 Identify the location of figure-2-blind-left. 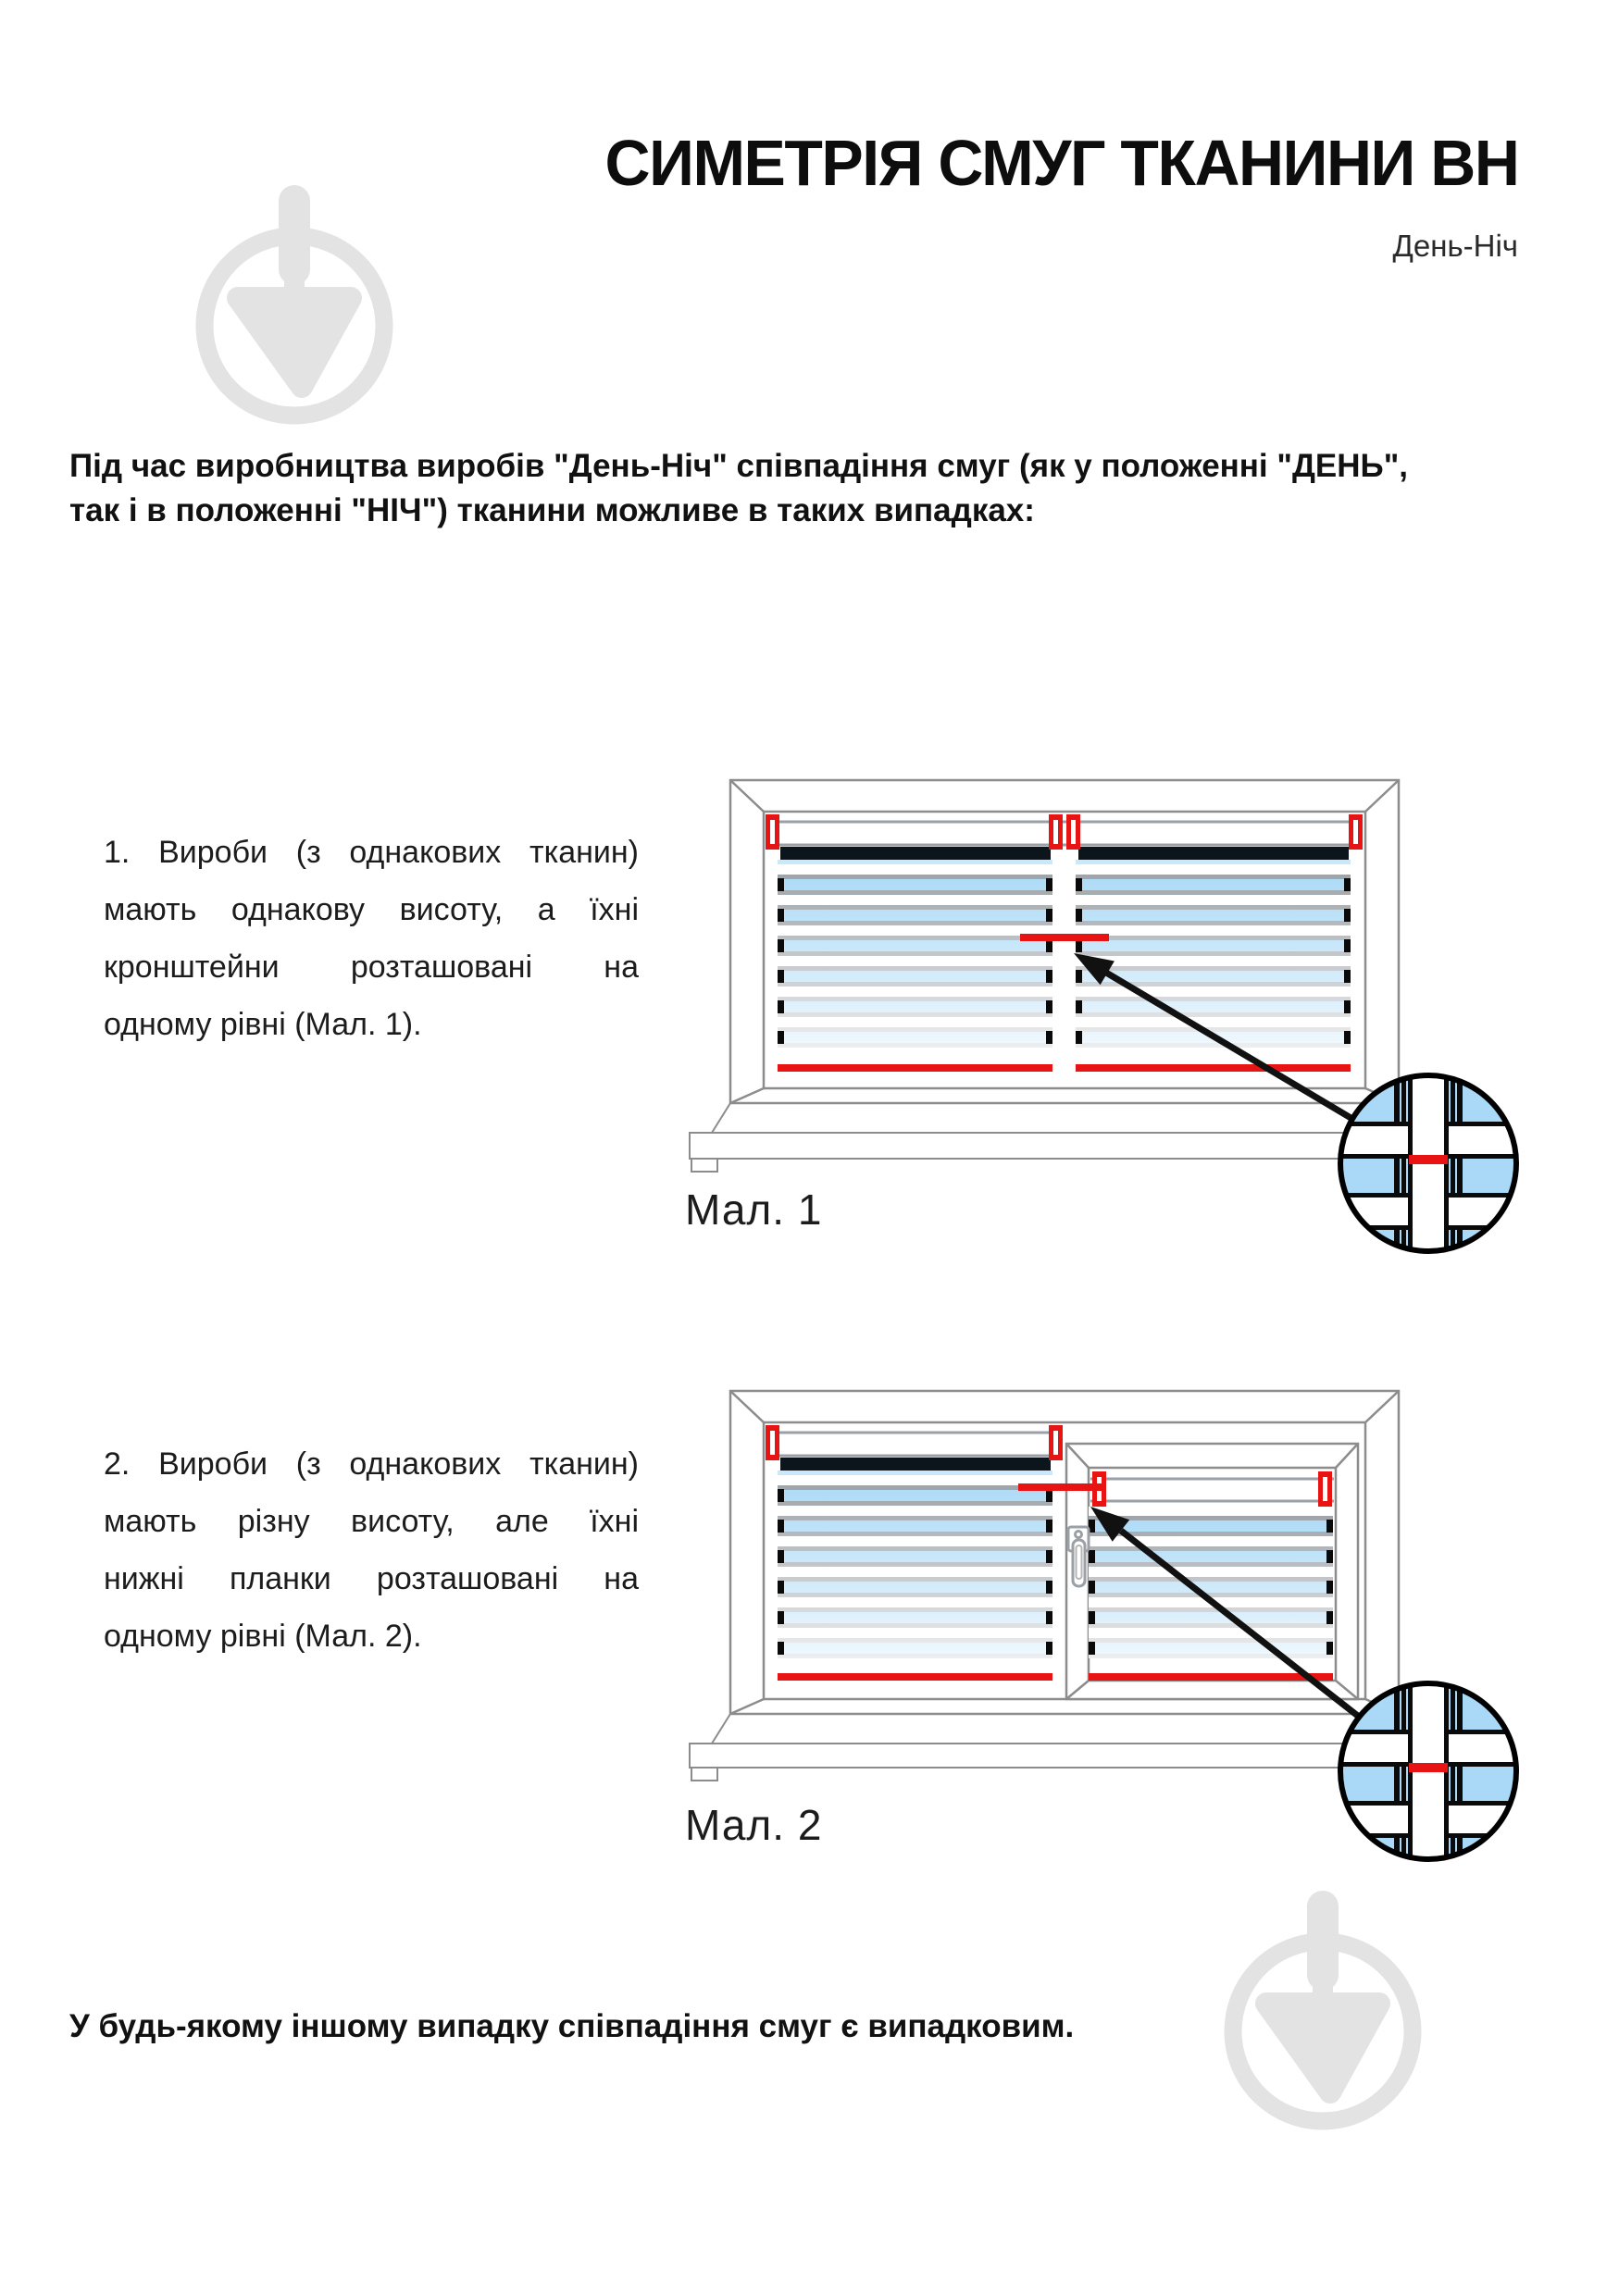
(915, 1570).